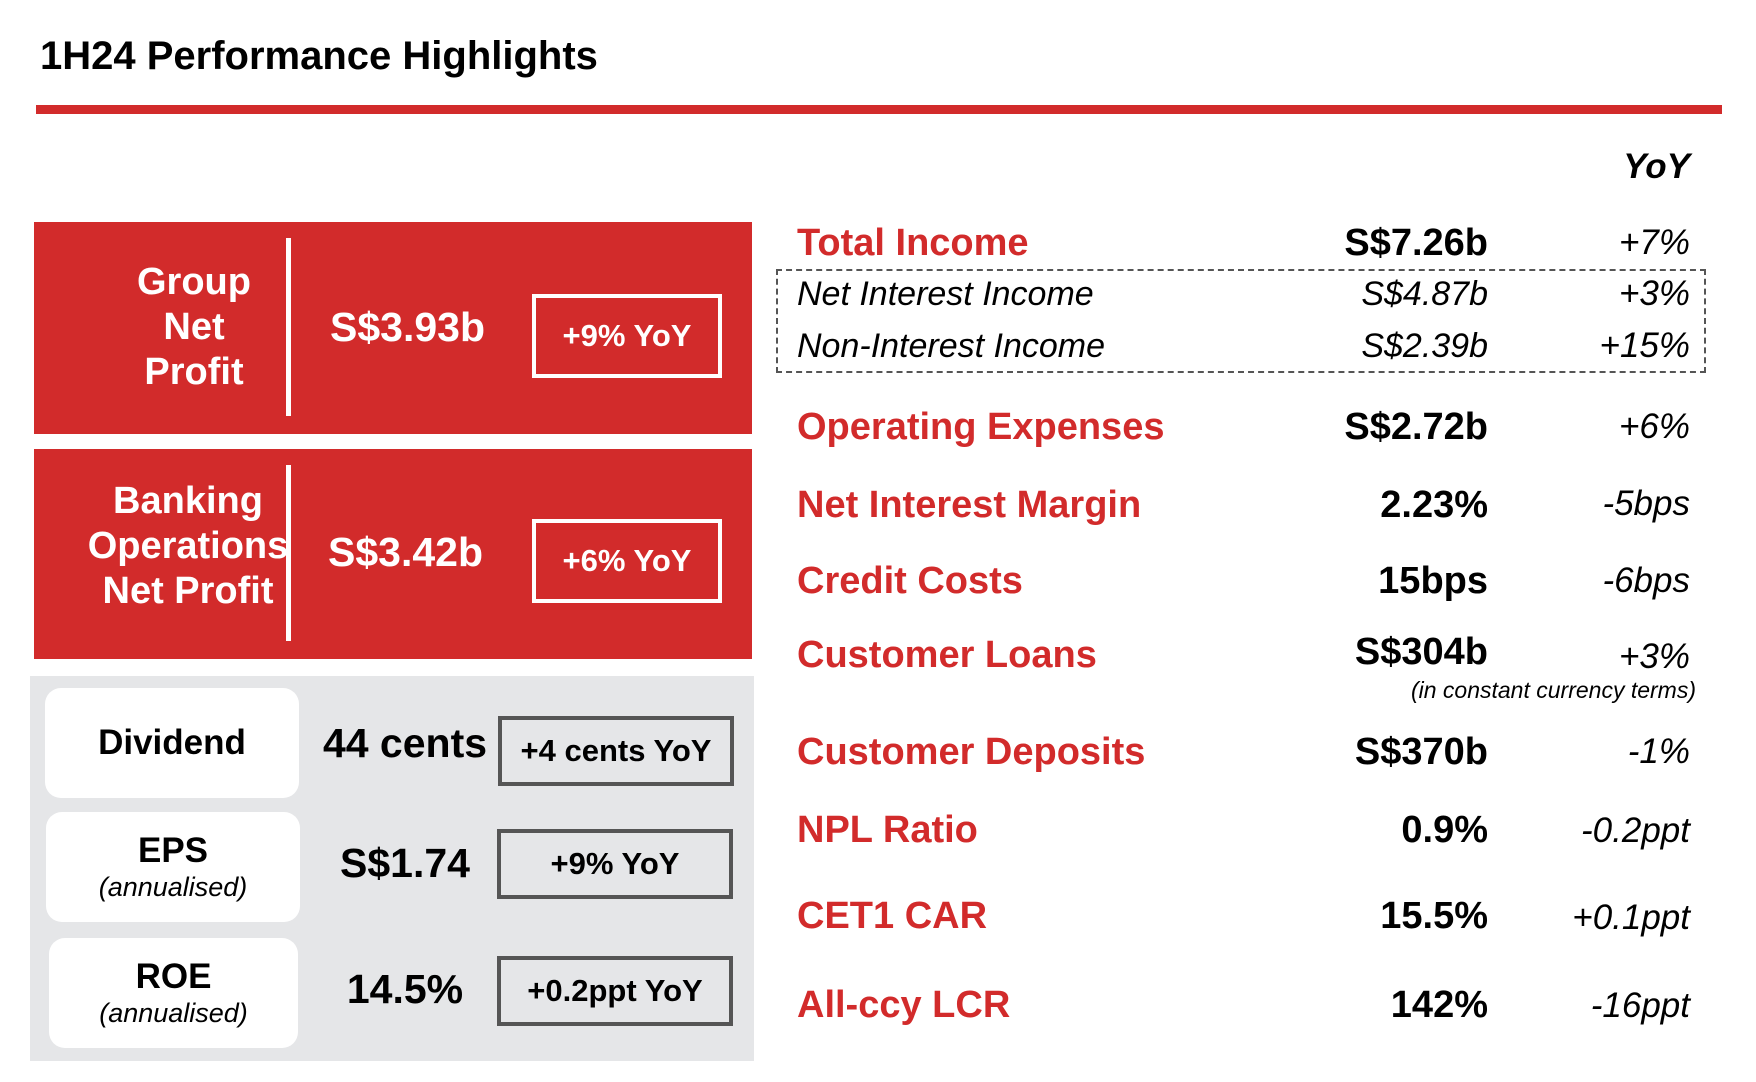 The height and width of the screenshot is (1082, 1756). I want to click on yoy-column-header: YoY, so click(1656, 166).